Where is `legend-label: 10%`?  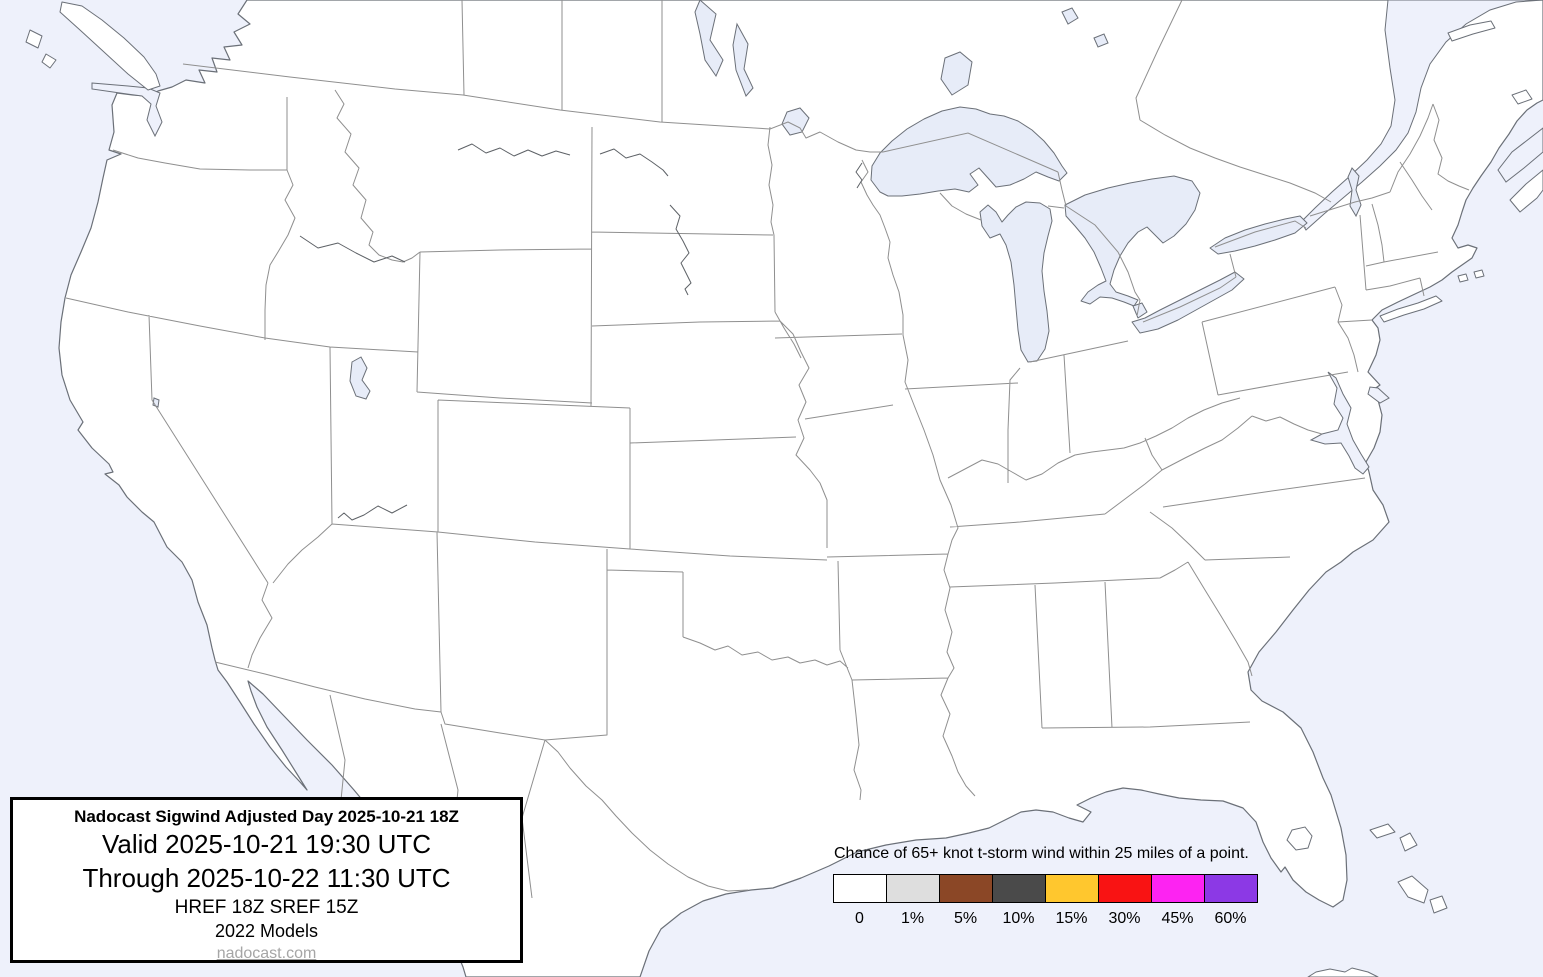 legend-label: 10% is located at coordinates (1018, 918).